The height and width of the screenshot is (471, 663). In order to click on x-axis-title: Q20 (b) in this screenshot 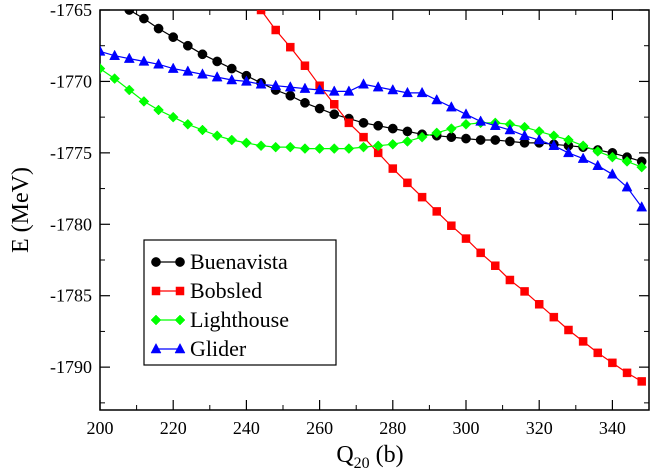, I will do `click(369, 456)`.